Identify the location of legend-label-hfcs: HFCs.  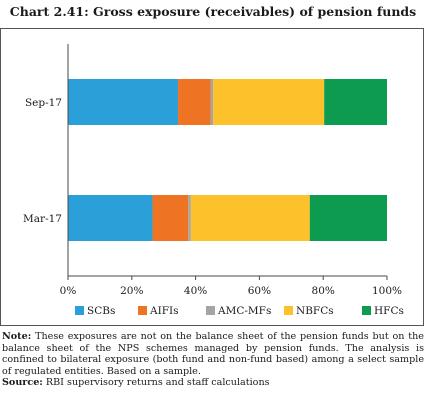
(389, 311).